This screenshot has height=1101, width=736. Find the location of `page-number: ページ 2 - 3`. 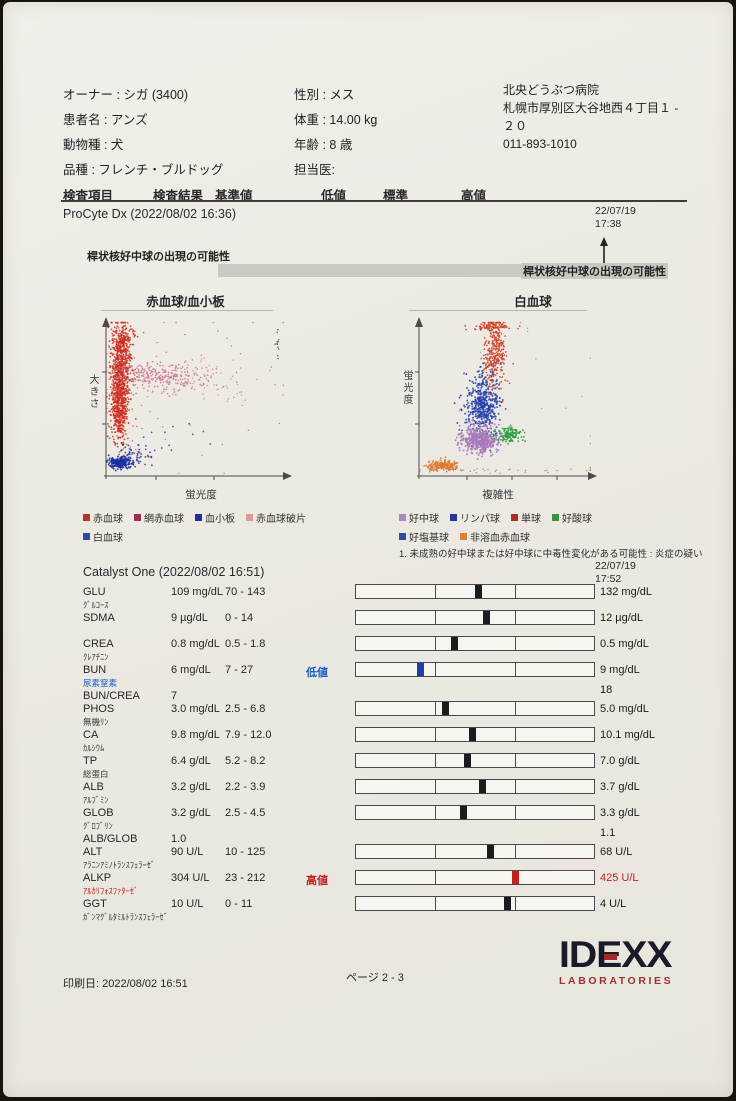

page-number: ページ 2 - 3 is located at coordinates (375, 978).